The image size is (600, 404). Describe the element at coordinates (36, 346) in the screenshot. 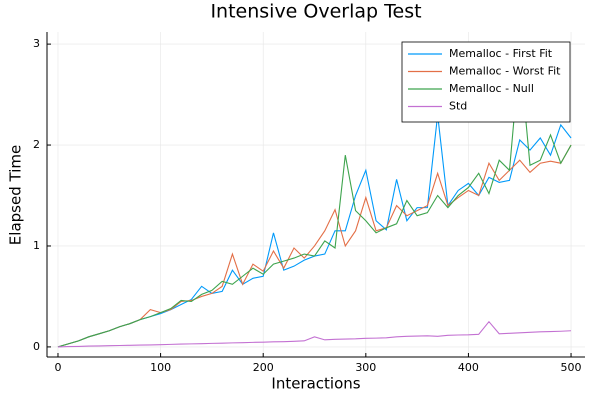

I see `y-tick-label: 0` at that location.